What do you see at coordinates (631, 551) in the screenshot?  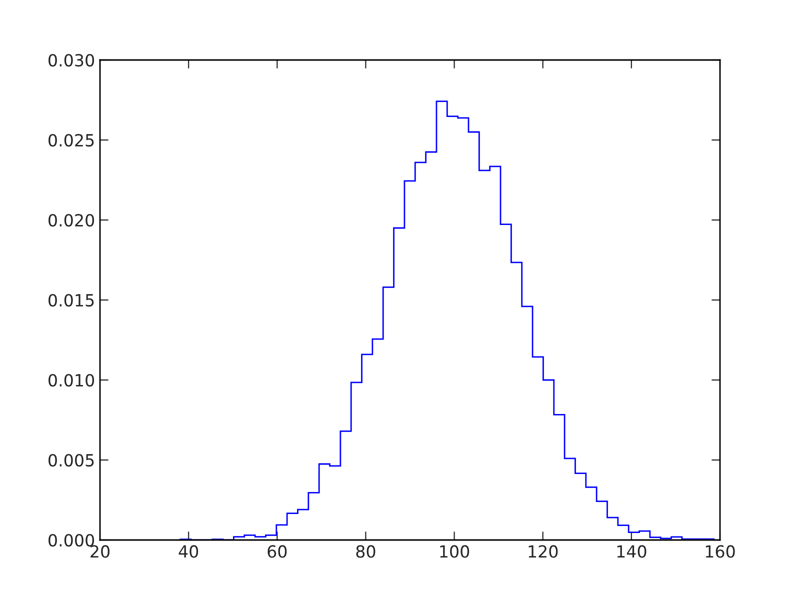 I see `x-tick-label: 140` at bounding box center [631, 551].